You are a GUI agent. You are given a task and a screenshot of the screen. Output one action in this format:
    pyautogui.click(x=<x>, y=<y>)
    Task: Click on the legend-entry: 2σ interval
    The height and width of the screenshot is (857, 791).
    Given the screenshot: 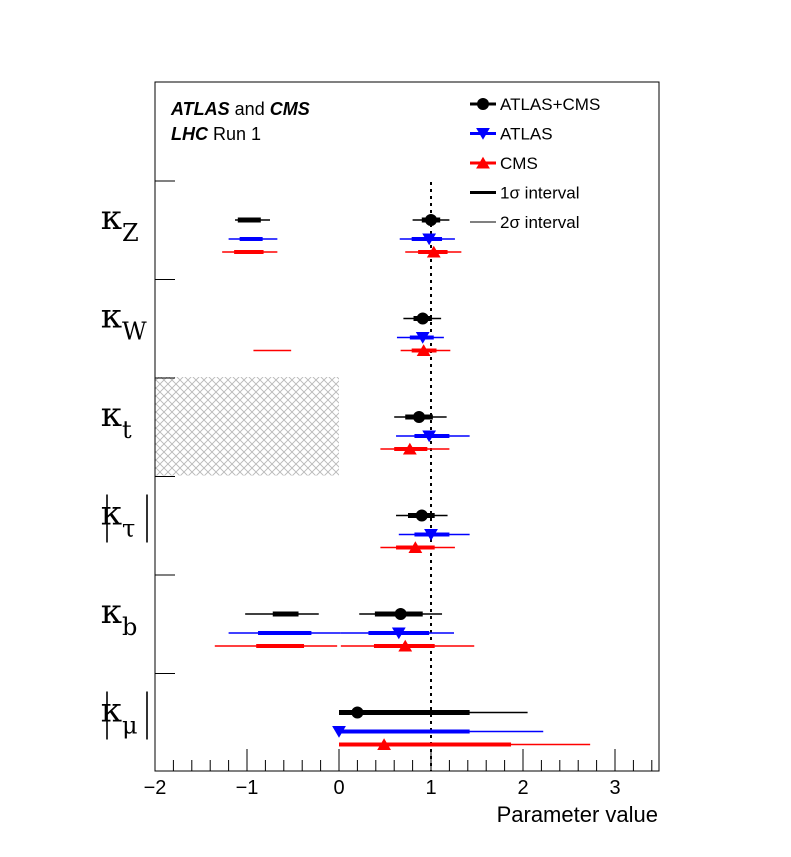 What is the action you would take?
    pyautogui.click(x=524, y=222)
    